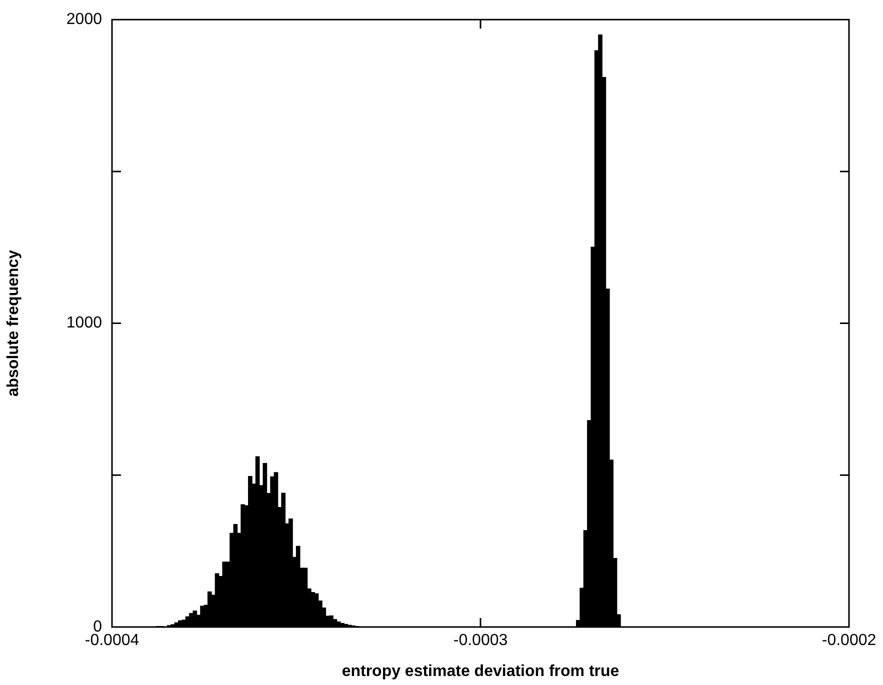  What do you see at coordinates (849, 641) in the screenshot?
I see `x-tick-label: -0.0002` at bounding box center [849, 641].